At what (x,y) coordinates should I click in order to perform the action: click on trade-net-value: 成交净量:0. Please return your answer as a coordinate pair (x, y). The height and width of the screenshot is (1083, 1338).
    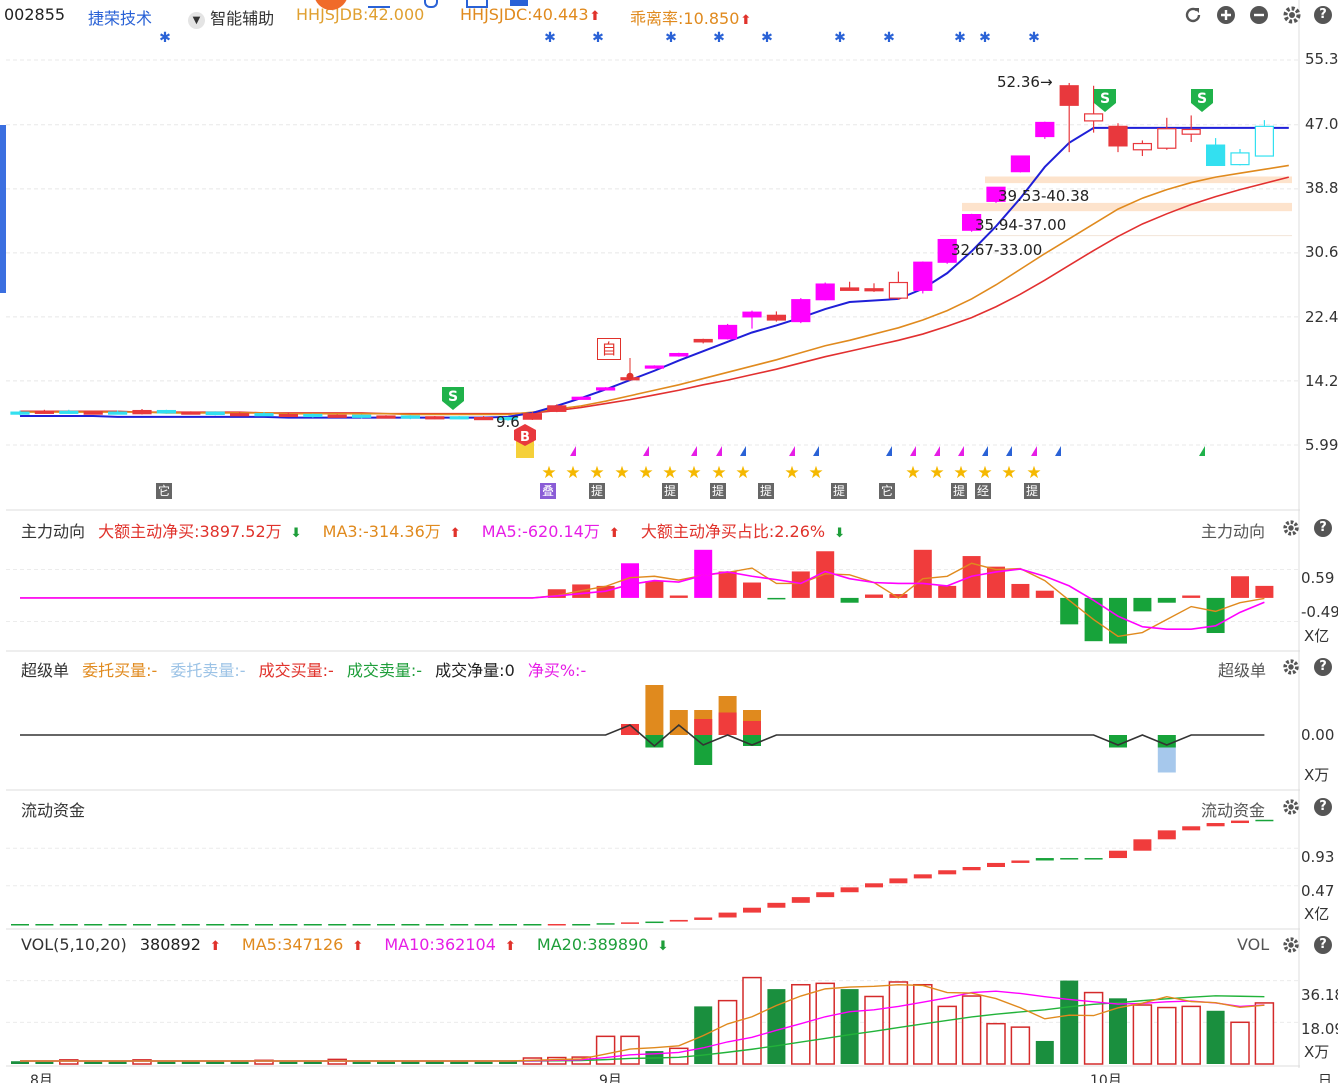
    Looking at the image, I should click on (475, 670).